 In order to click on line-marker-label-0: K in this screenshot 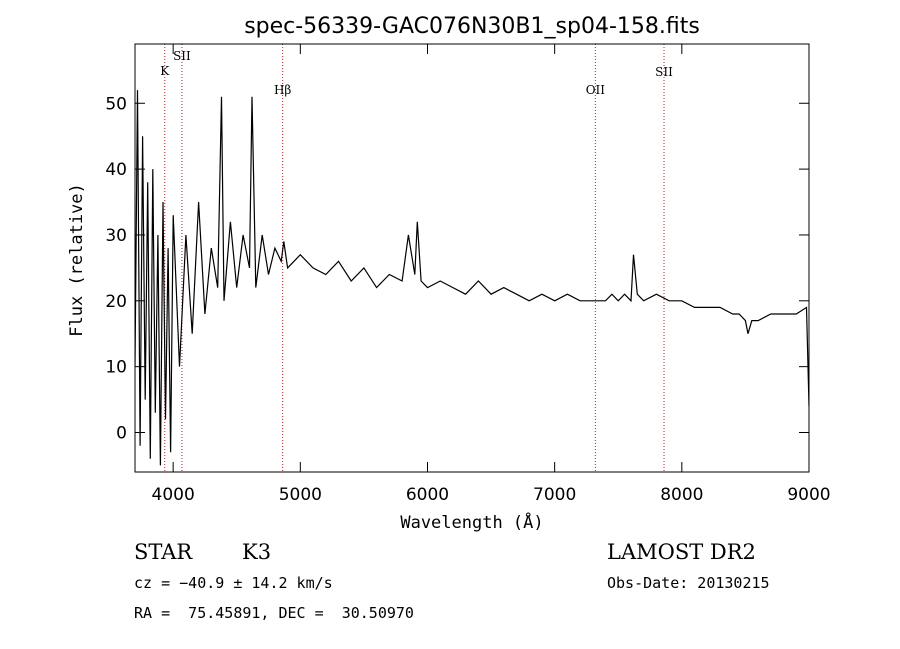, I will do `click(165, 71)`.